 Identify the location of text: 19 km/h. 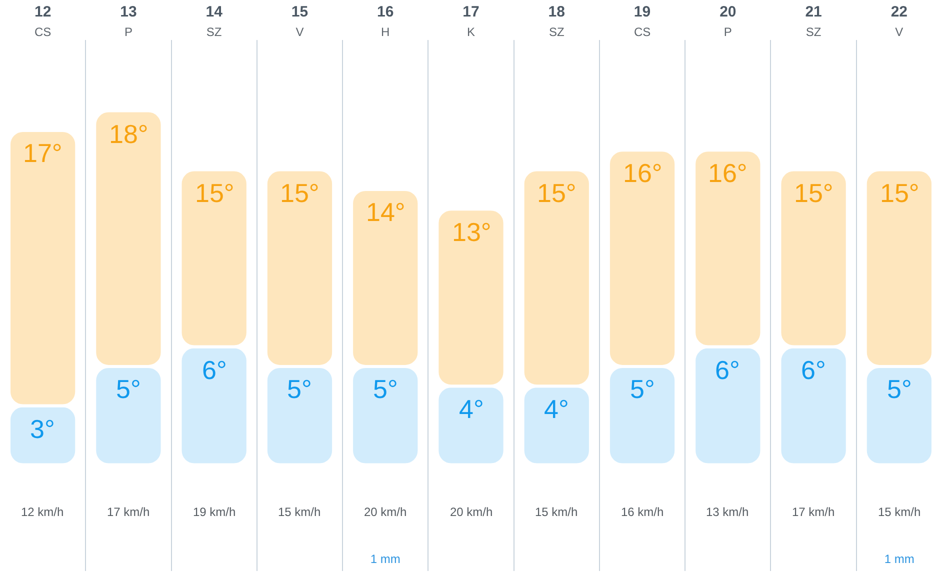
(214, 512).